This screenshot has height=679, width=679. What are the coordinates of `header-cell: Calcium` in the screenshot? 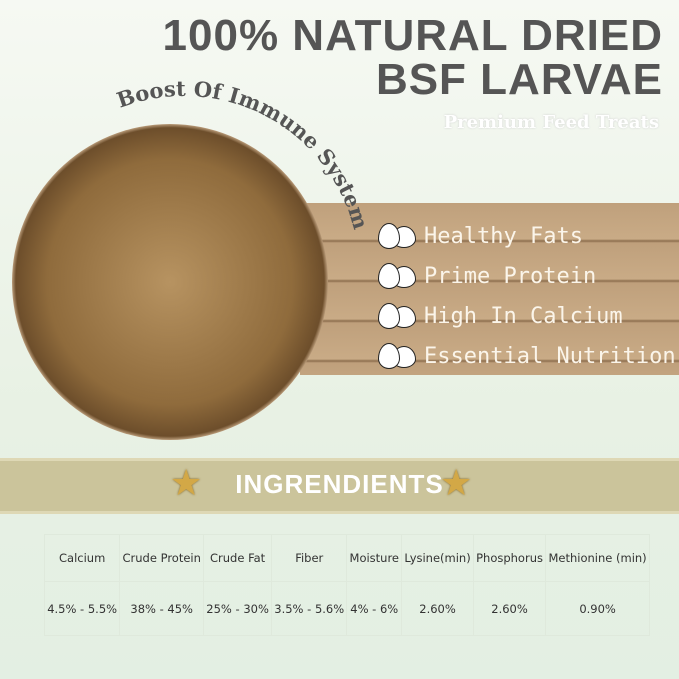 It's located at (82, 558).